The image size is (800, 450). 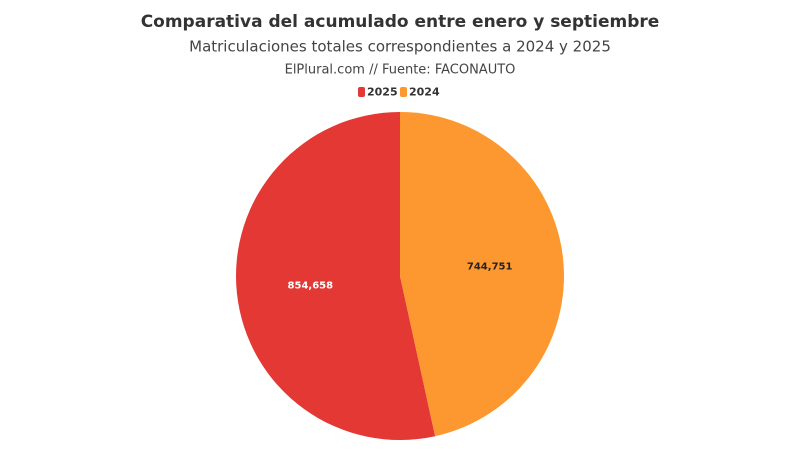 What do you see at coordinates (424, 92) in the screenshot?
I see `legend-label: 2024` at bounding box center [424, 92].